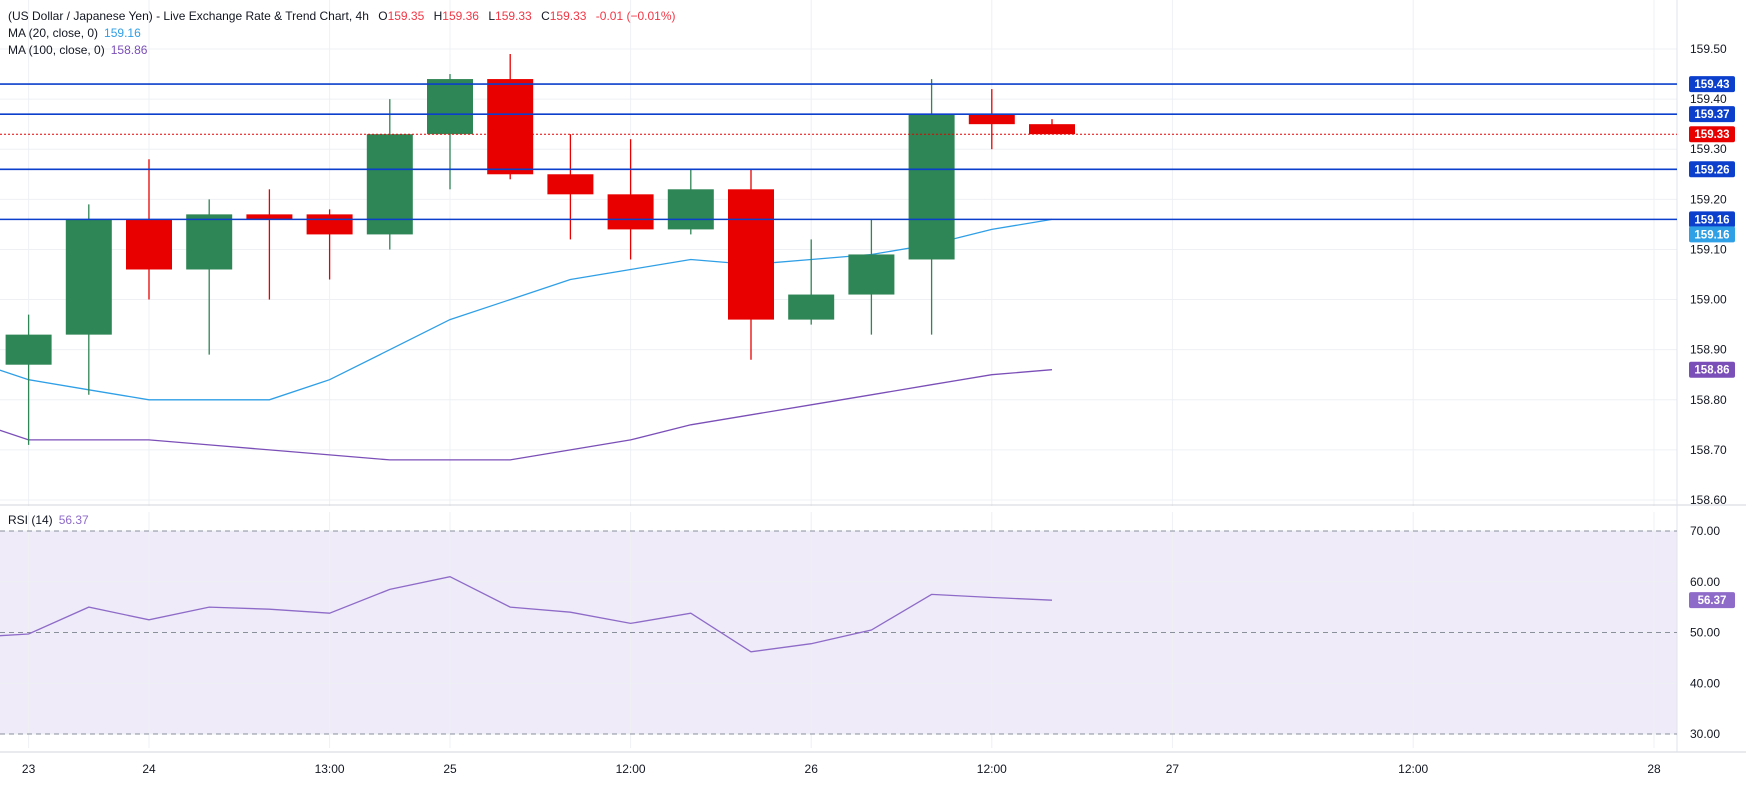 The height and width of the screenshot is (787, 1746). What do you see at coordinates (1708, 350) in the screenshot?
I see `price-tick-label: 158.90` at bounding box center [1708, 350].